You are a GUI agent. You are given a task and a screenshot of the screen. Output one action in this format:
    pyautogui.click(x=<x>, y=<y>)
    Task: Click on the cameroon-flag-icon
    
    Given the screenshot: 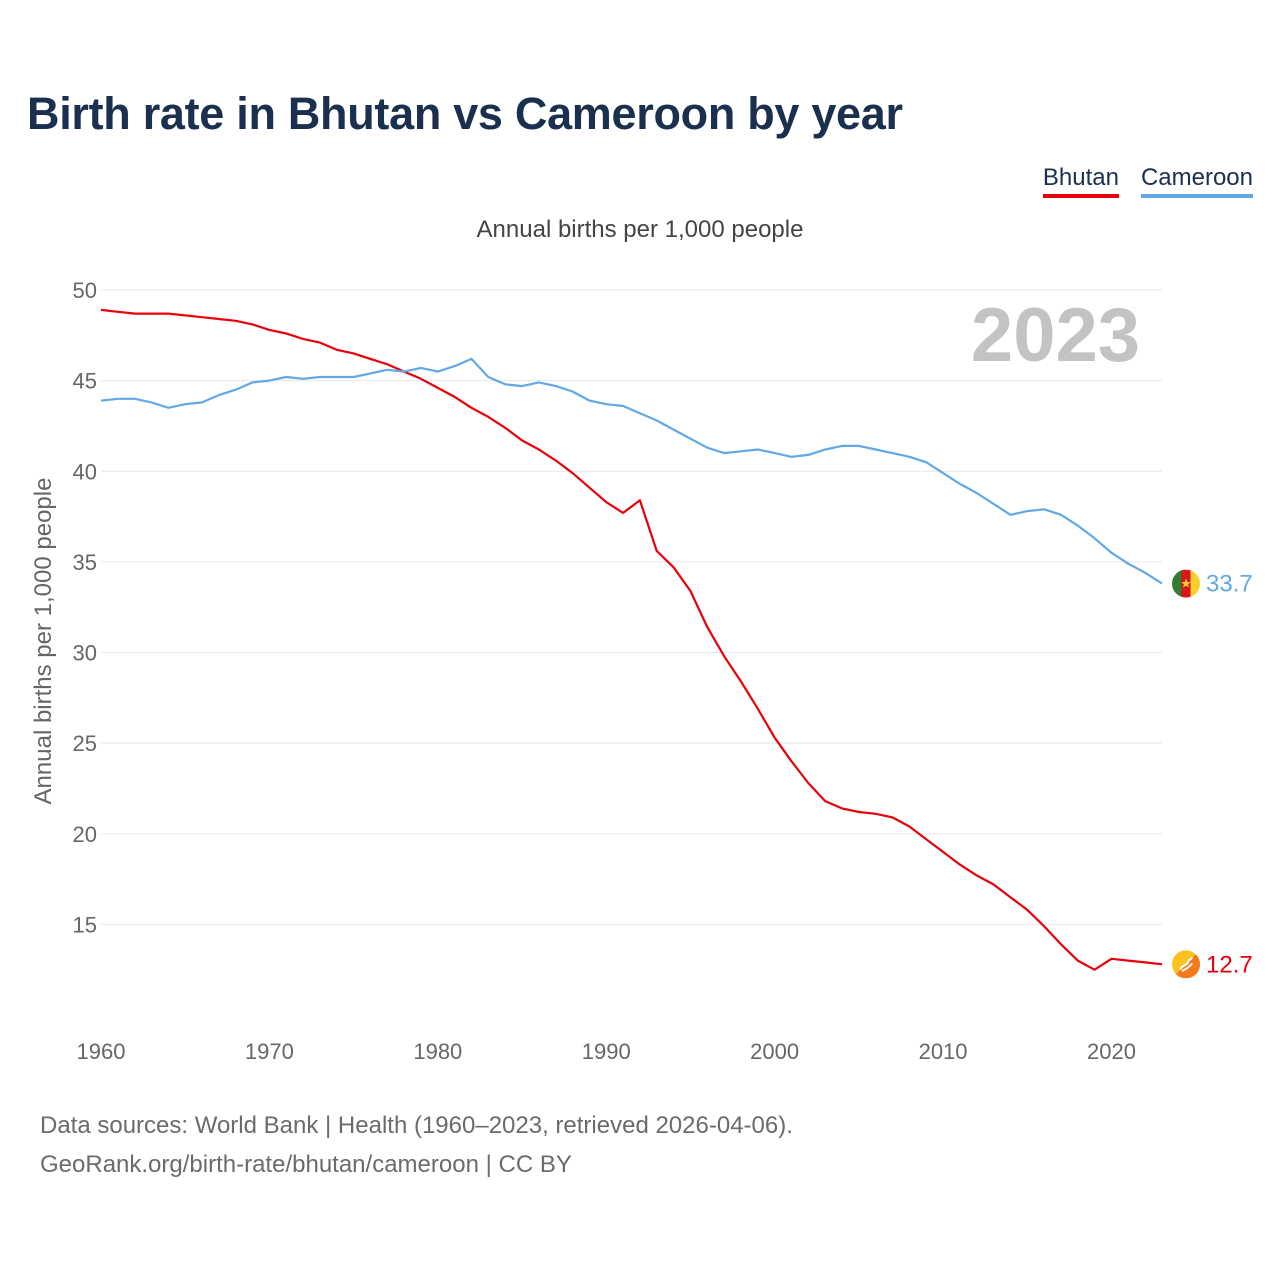 What is the action you would take?
    pyautogui.click(x=1186, y=583)
    